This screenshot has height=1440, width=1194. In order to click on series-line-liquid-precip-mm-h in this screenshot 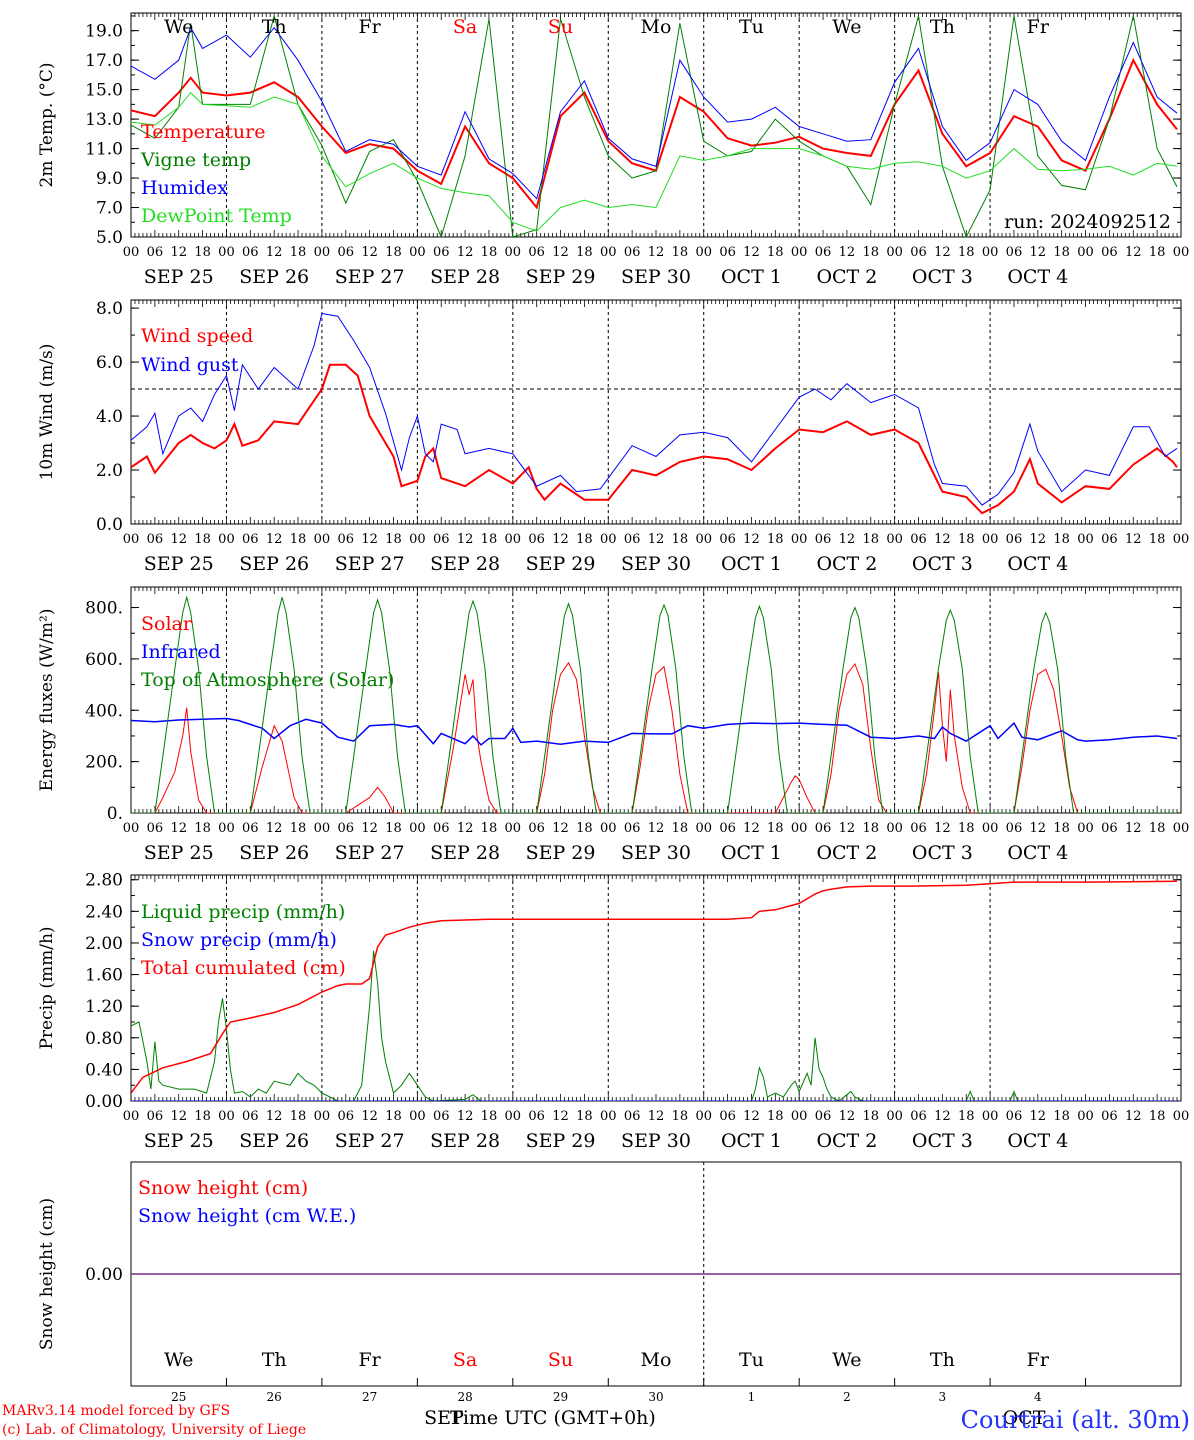, I will do `click(654, 1025)`.